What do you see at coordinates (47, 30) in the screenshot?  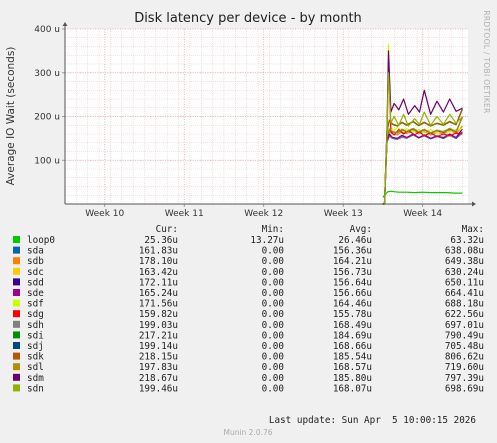 I see `y-tick-label: 400 u` at bounding box center [47, 30].